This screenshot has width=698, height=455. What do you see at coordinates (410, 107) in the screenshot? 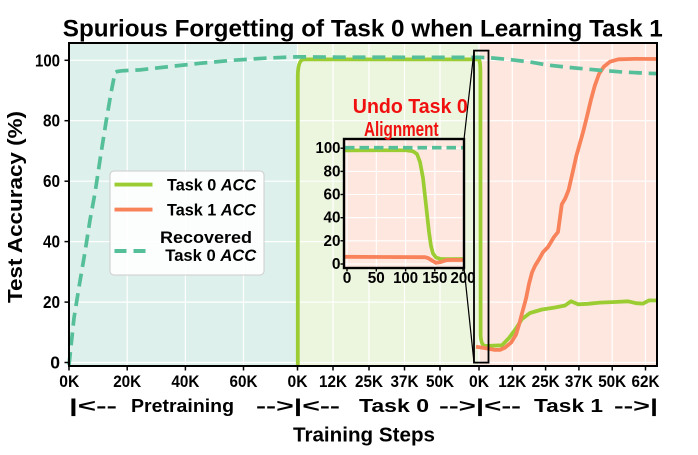
I see `svg-text: Undo Task 0` at bounding box center [410, 107].